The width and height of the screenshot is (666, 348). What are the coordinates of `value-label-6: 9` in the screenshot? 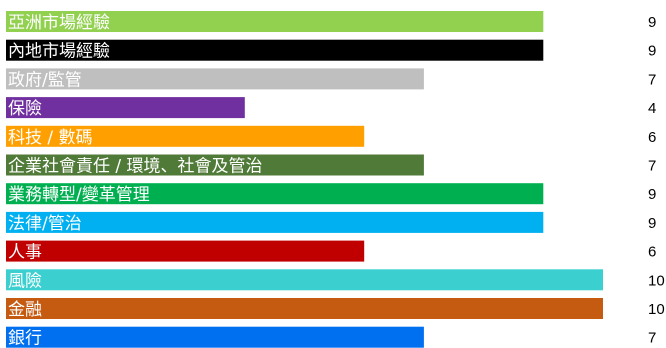 It's located at (652, 194).